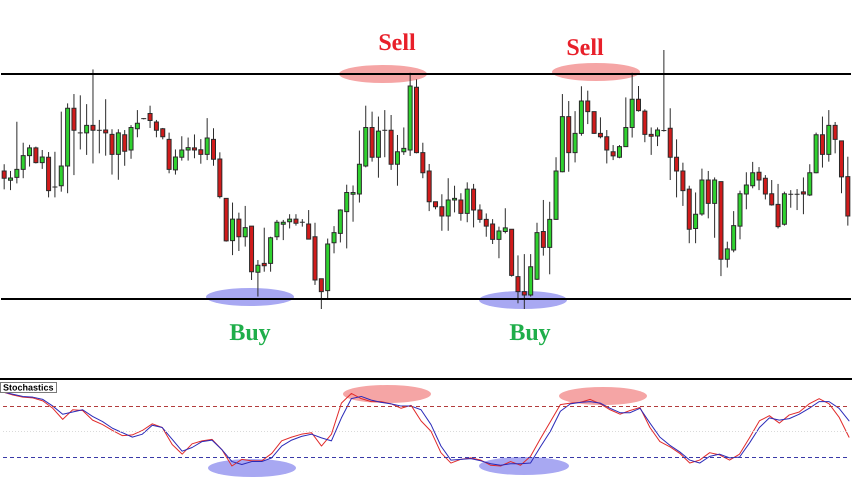 The image size is (852, 481). What do you see at coordinates (28, 387) in the screenshot?
I see `chart-title: Stochastics` at bounding box center [28, 387].